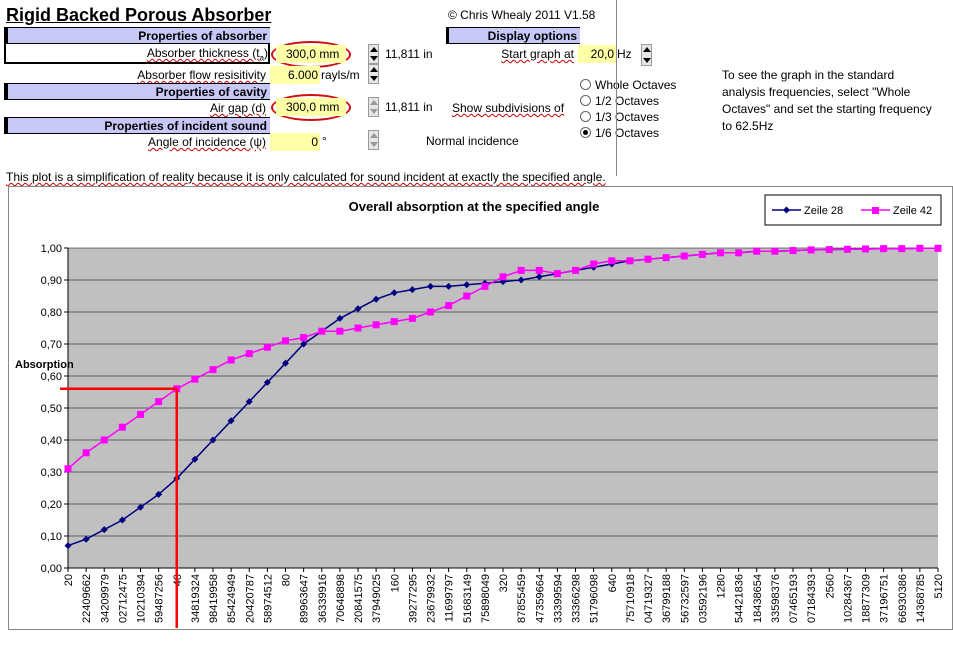 This screenshot has height=665, width=953. I want to click on thickness-label-text: Absorber thickness (t, so click(203, 53).